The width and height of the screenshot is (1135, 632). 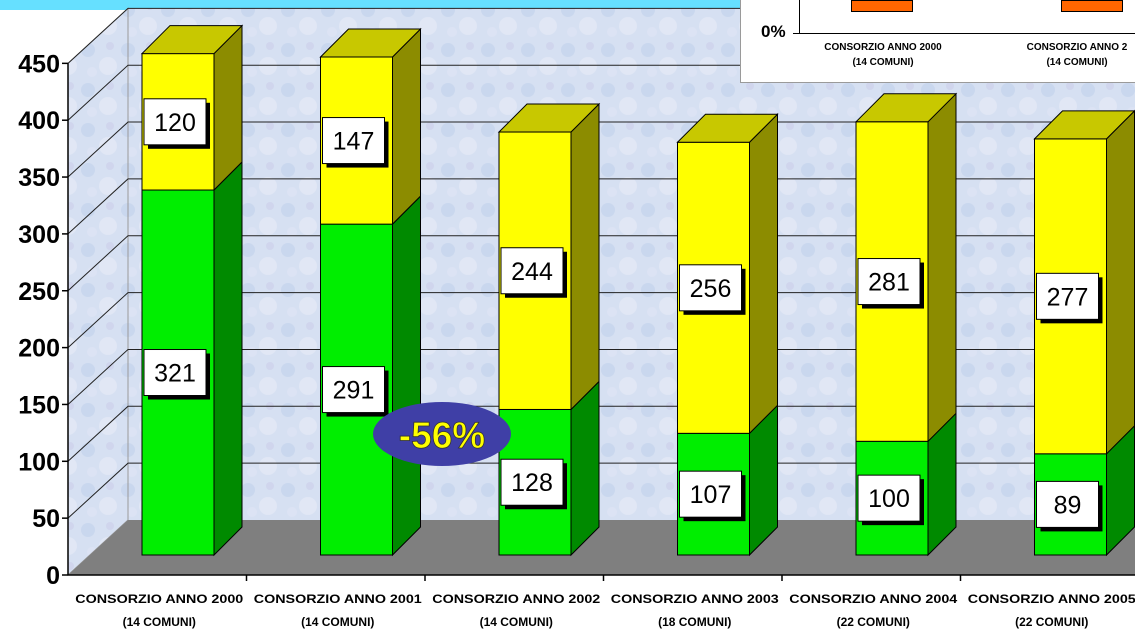 What do you see at coordinates (39, 349) in the screenshot?
I see `y-tick-label-200: 200` at bounding box center [39, 349].